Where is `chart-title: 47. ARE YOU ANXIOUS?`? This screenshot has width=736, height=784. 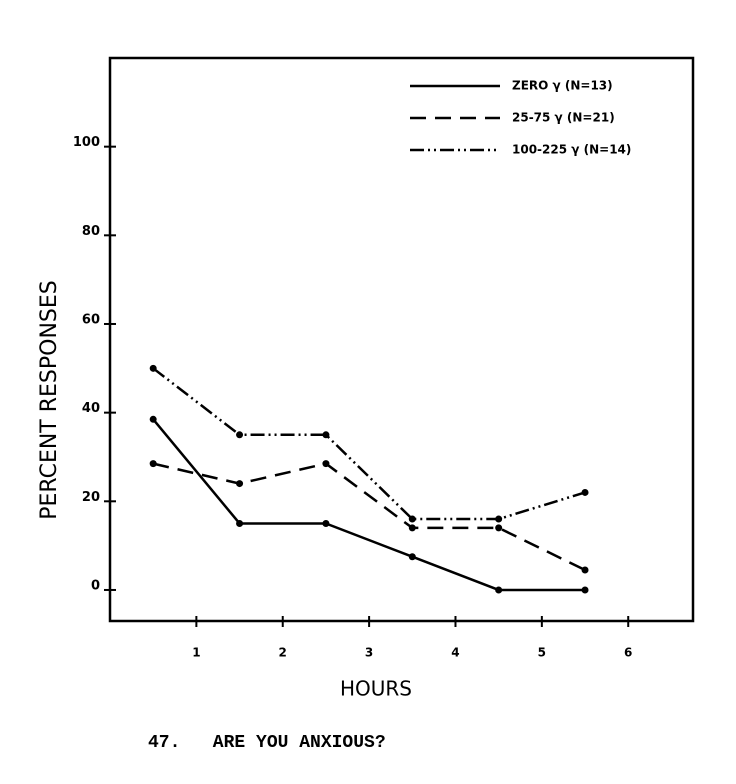 chart-title: 47. ARE YOU ANXIOUS? is located at coordinates (267, 743).